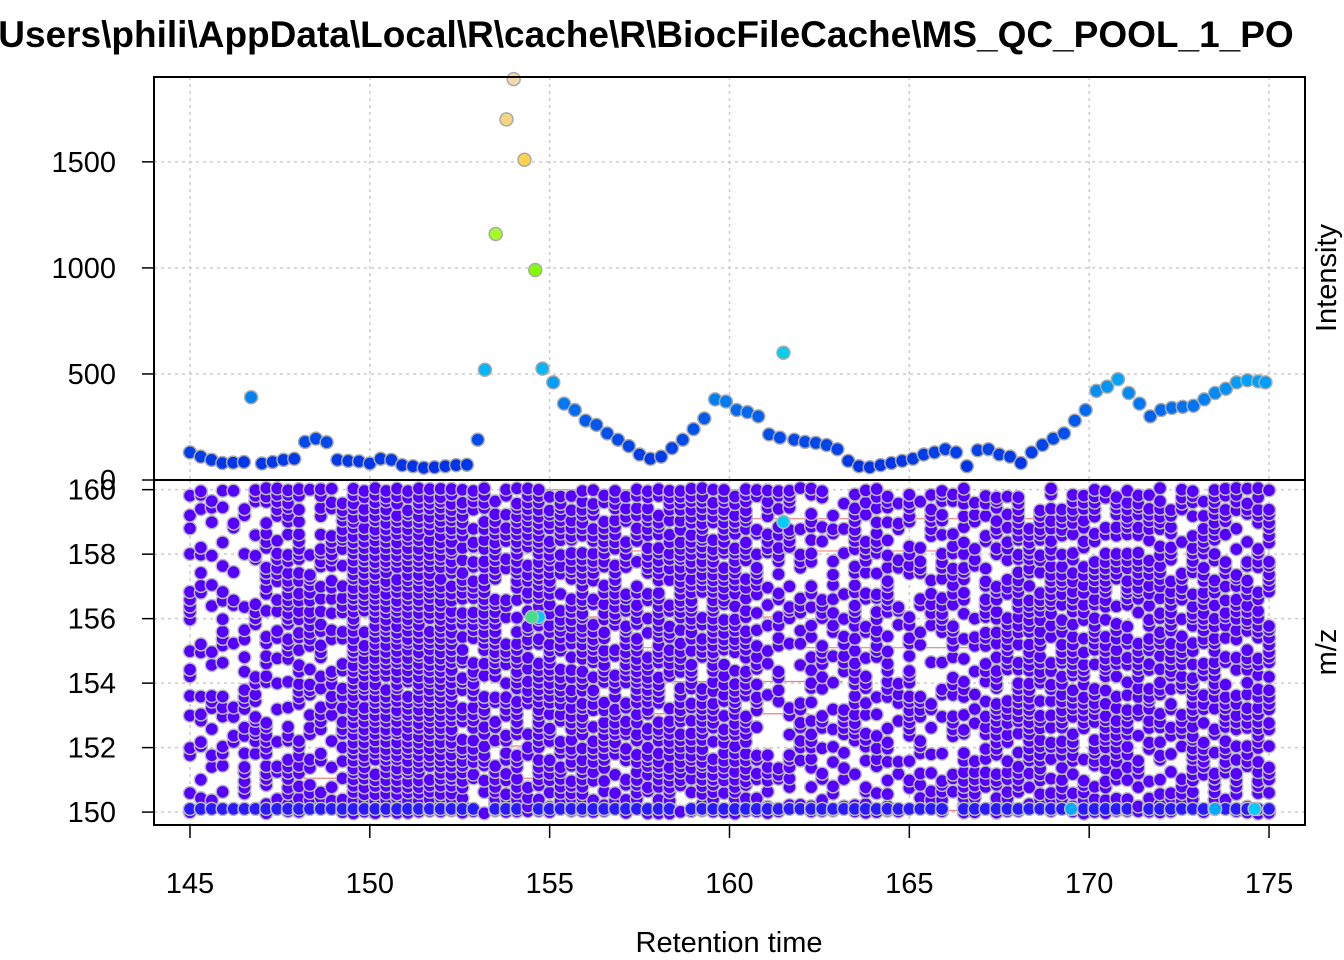  Describe the element at coordinates (729, 943) in the screenshot. I see `x-axis-title: Retention time` at that location.